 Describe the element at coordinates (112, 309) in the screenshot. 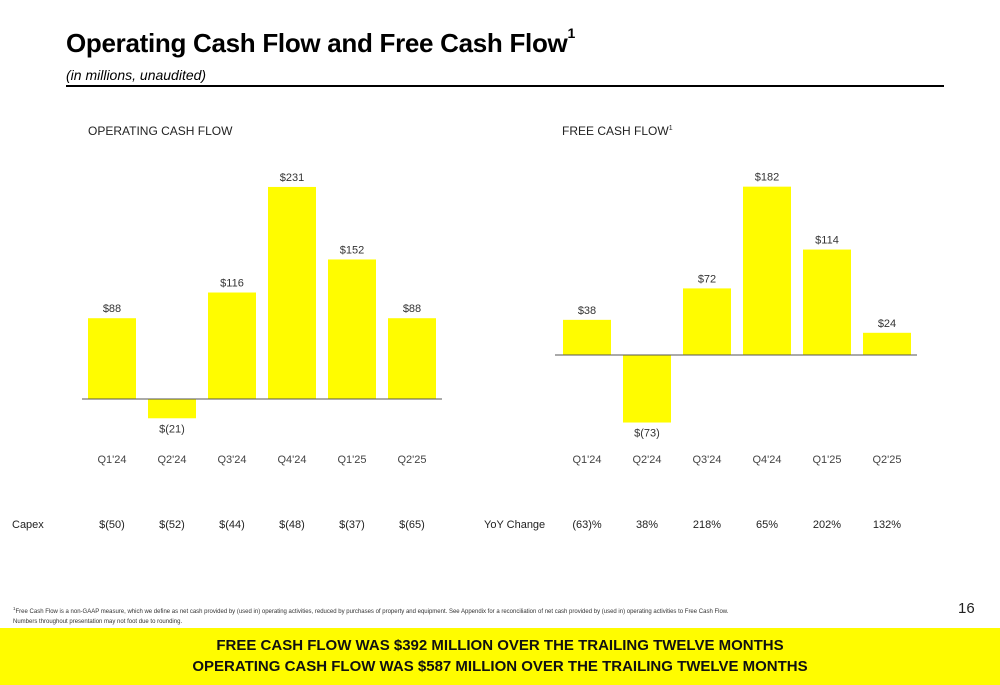

I see `ocf-data-label-0: $88` at that location.